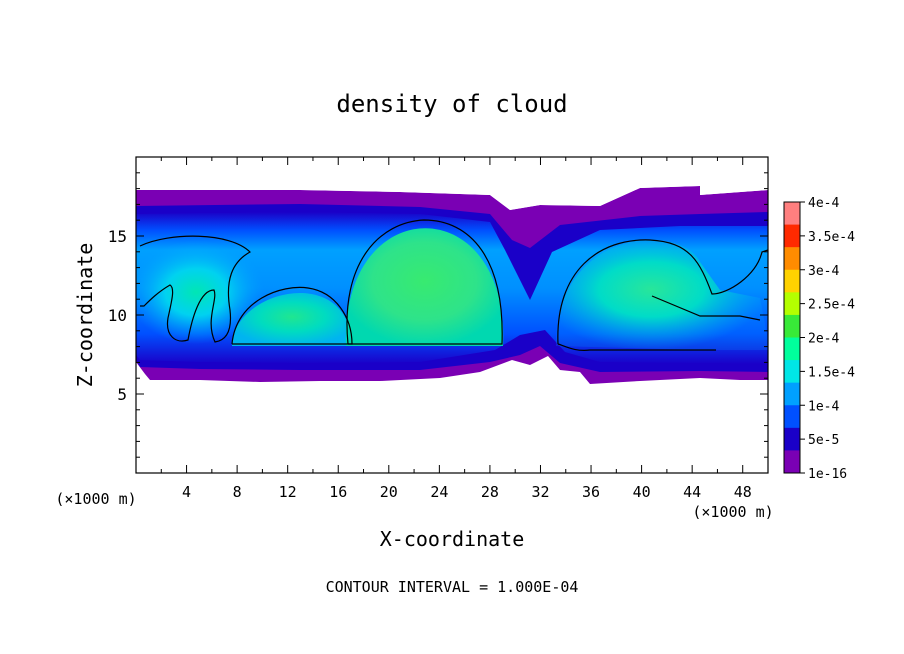 The height and width of the screenshot is (654, 904). I want to click on colorbar, so click(794, 337).